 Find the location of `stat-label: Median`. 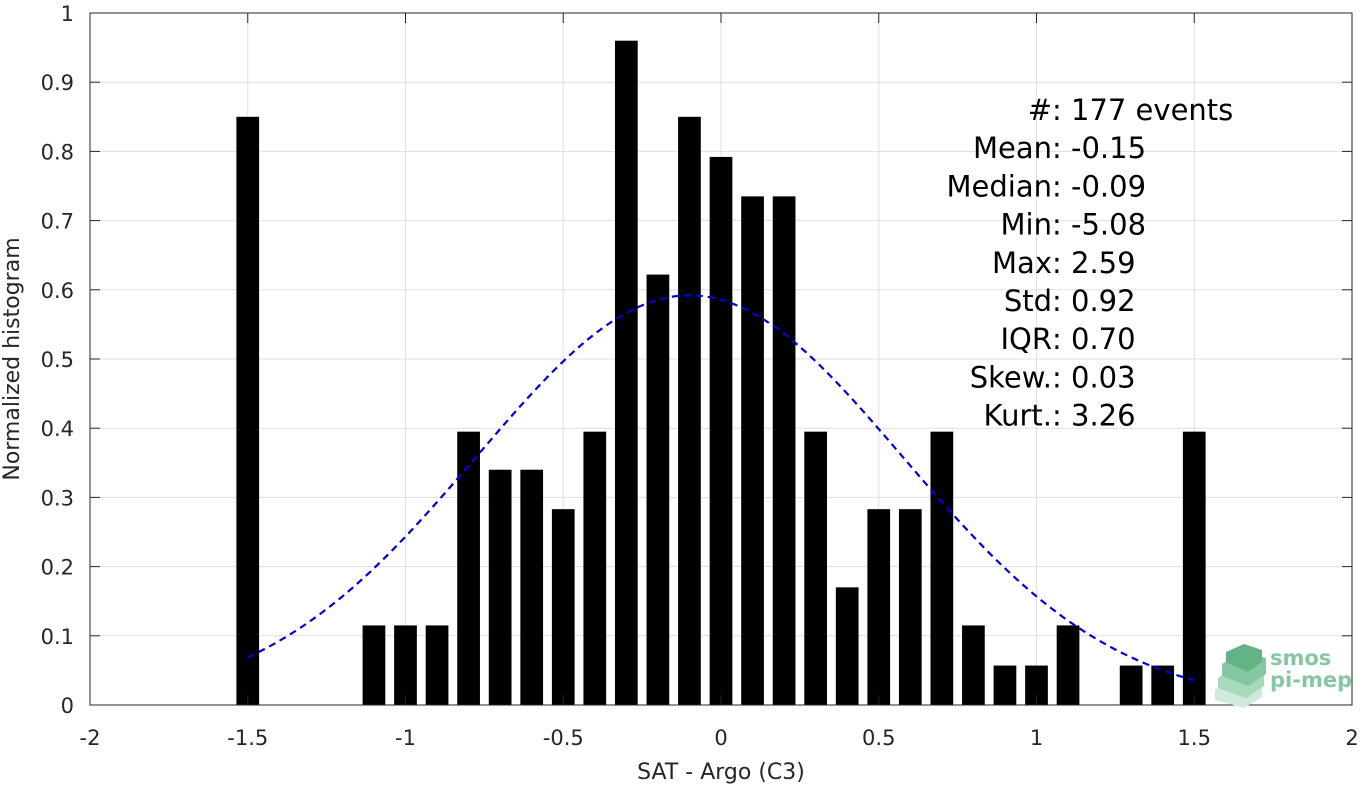

stat-label: Median is located at coordinates (999, 186).